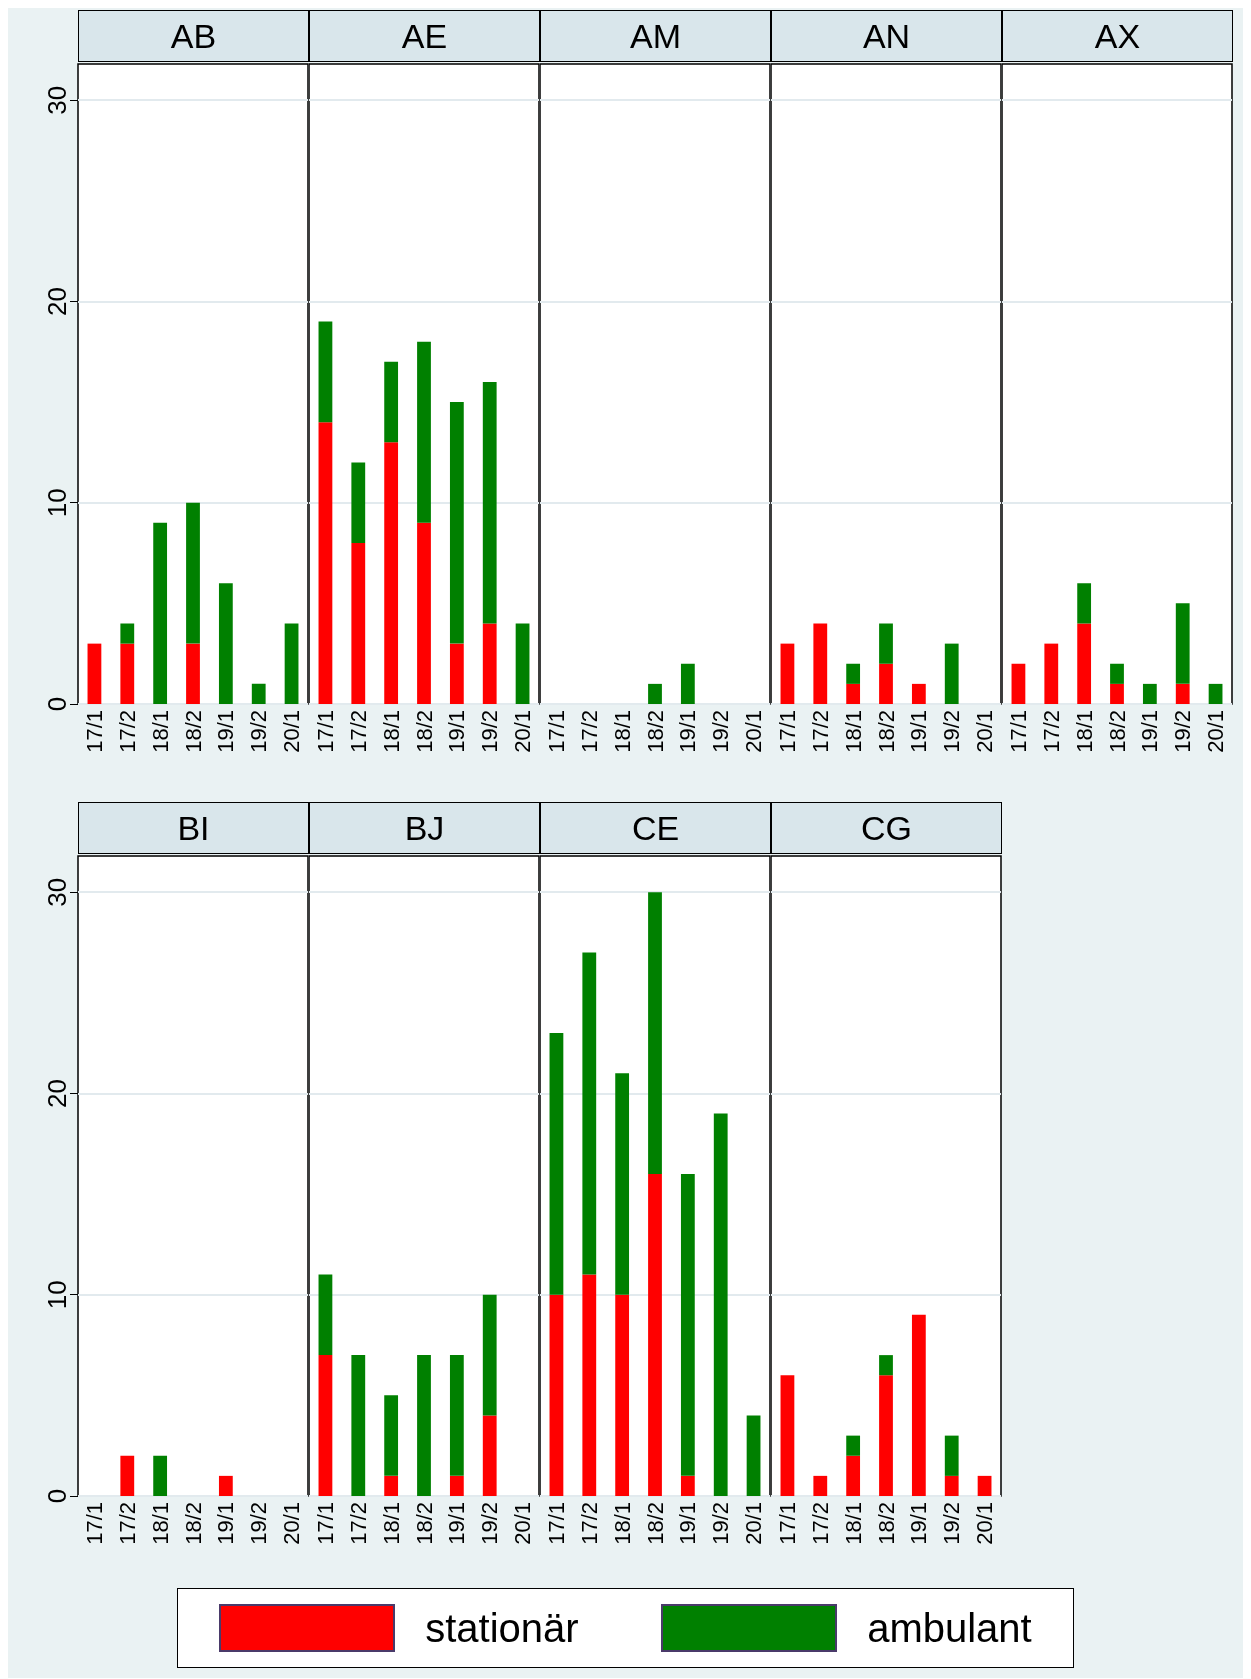 The image size is (1251, 1679). I want to click on chart-title: CG, so click(886, 828).